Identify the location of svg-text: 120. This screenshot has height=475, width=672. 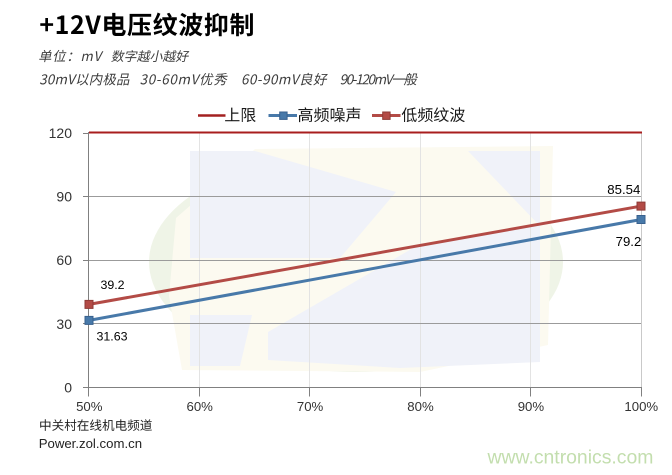
(61, 133).